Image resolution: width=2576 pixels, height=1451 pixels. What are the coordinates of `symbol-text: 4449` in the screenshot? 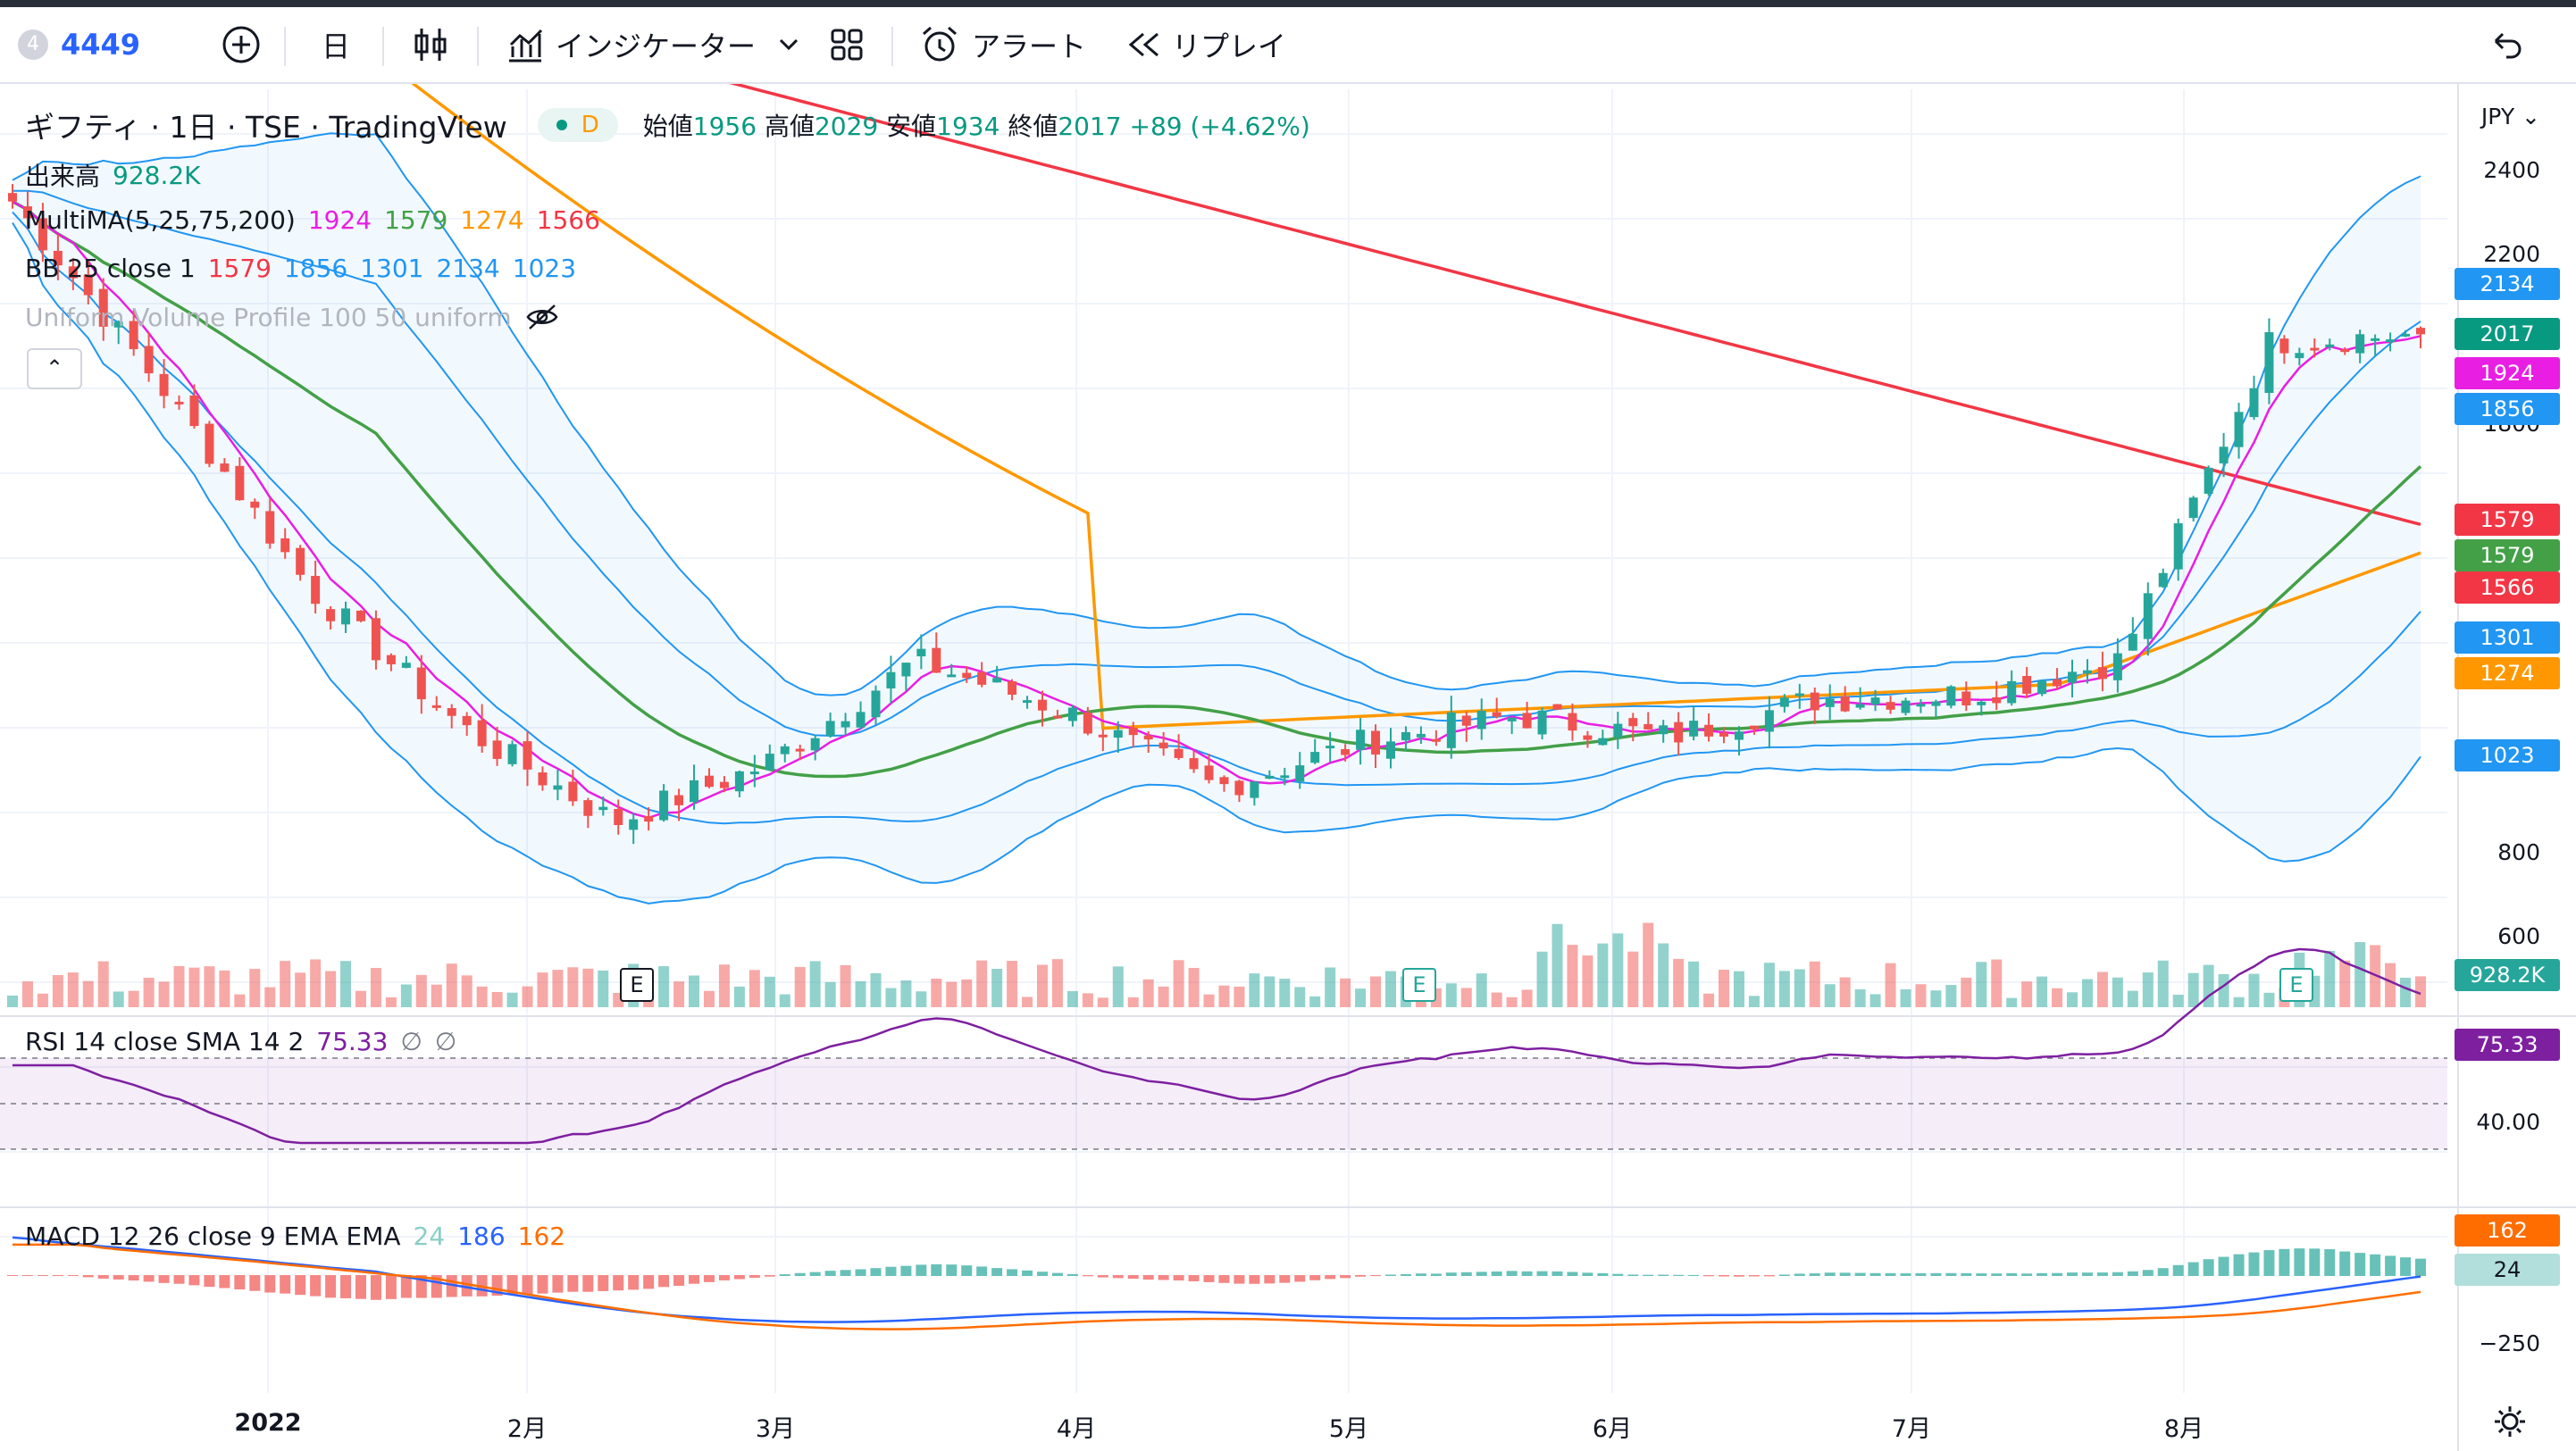 It's located at (101, 45).